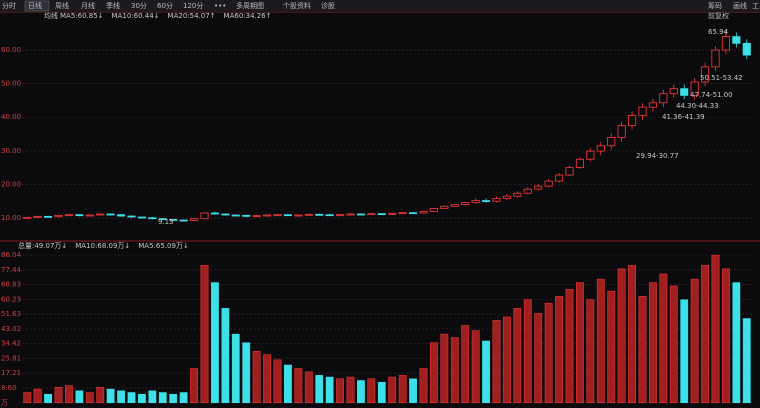 The width and height of the screenshot is (760, 408). What do you see at coordinates (88, 5) in the screenshot?
I see `toolbar-tab: 月线` at bounding box center [88, 5].